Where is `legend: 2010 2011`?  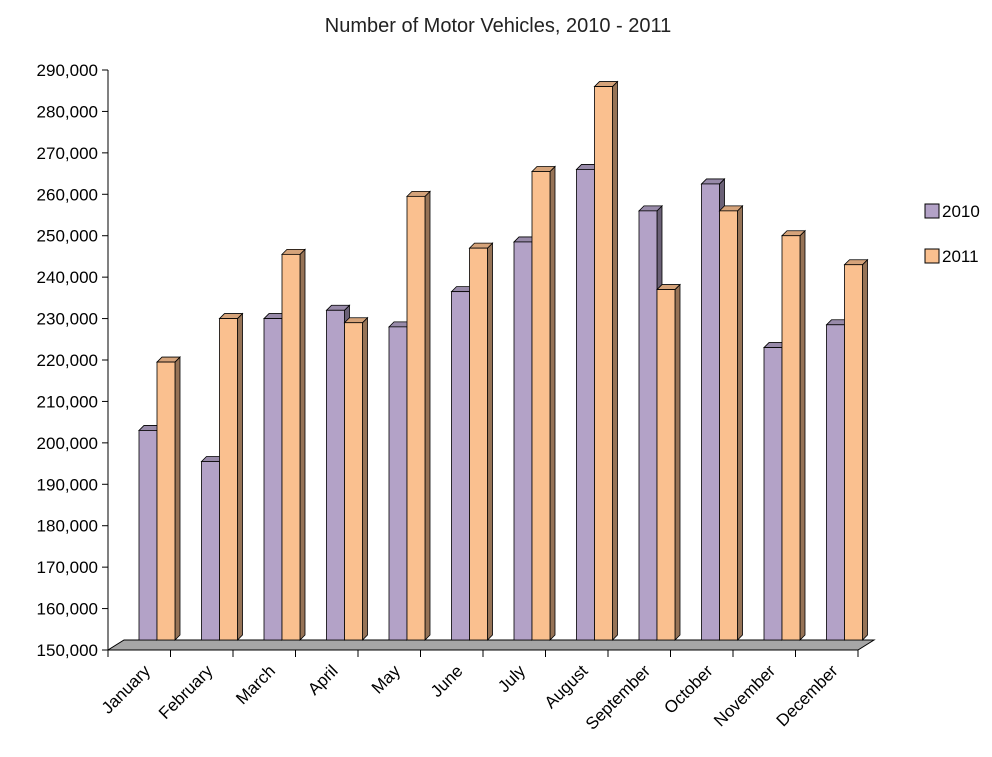
legend: 2010 2011 is located at coordinates (952, 234).